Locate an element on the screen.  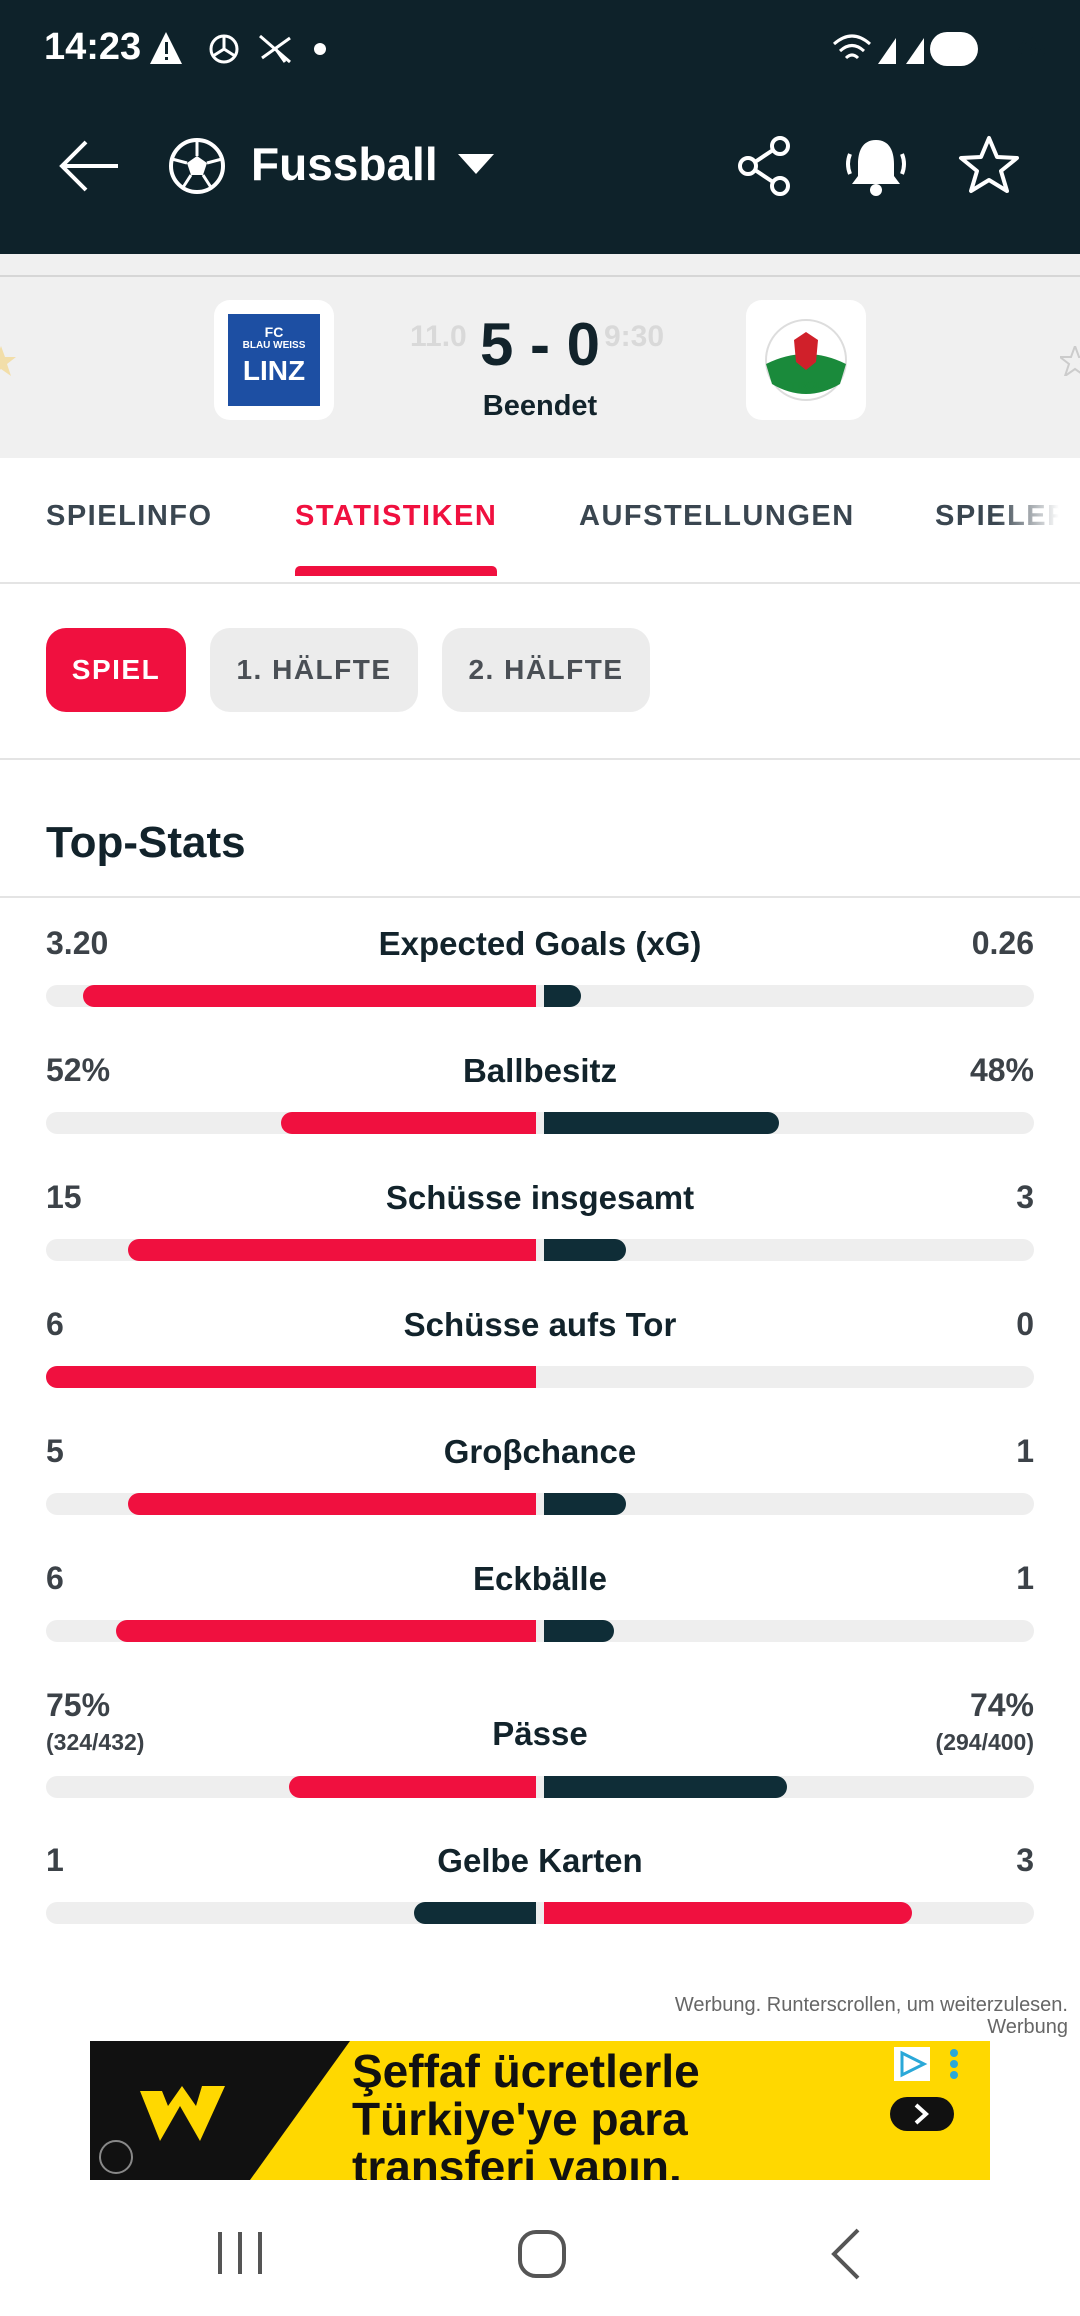
away-value: 0.26 is located at coordinates (1002, 943).